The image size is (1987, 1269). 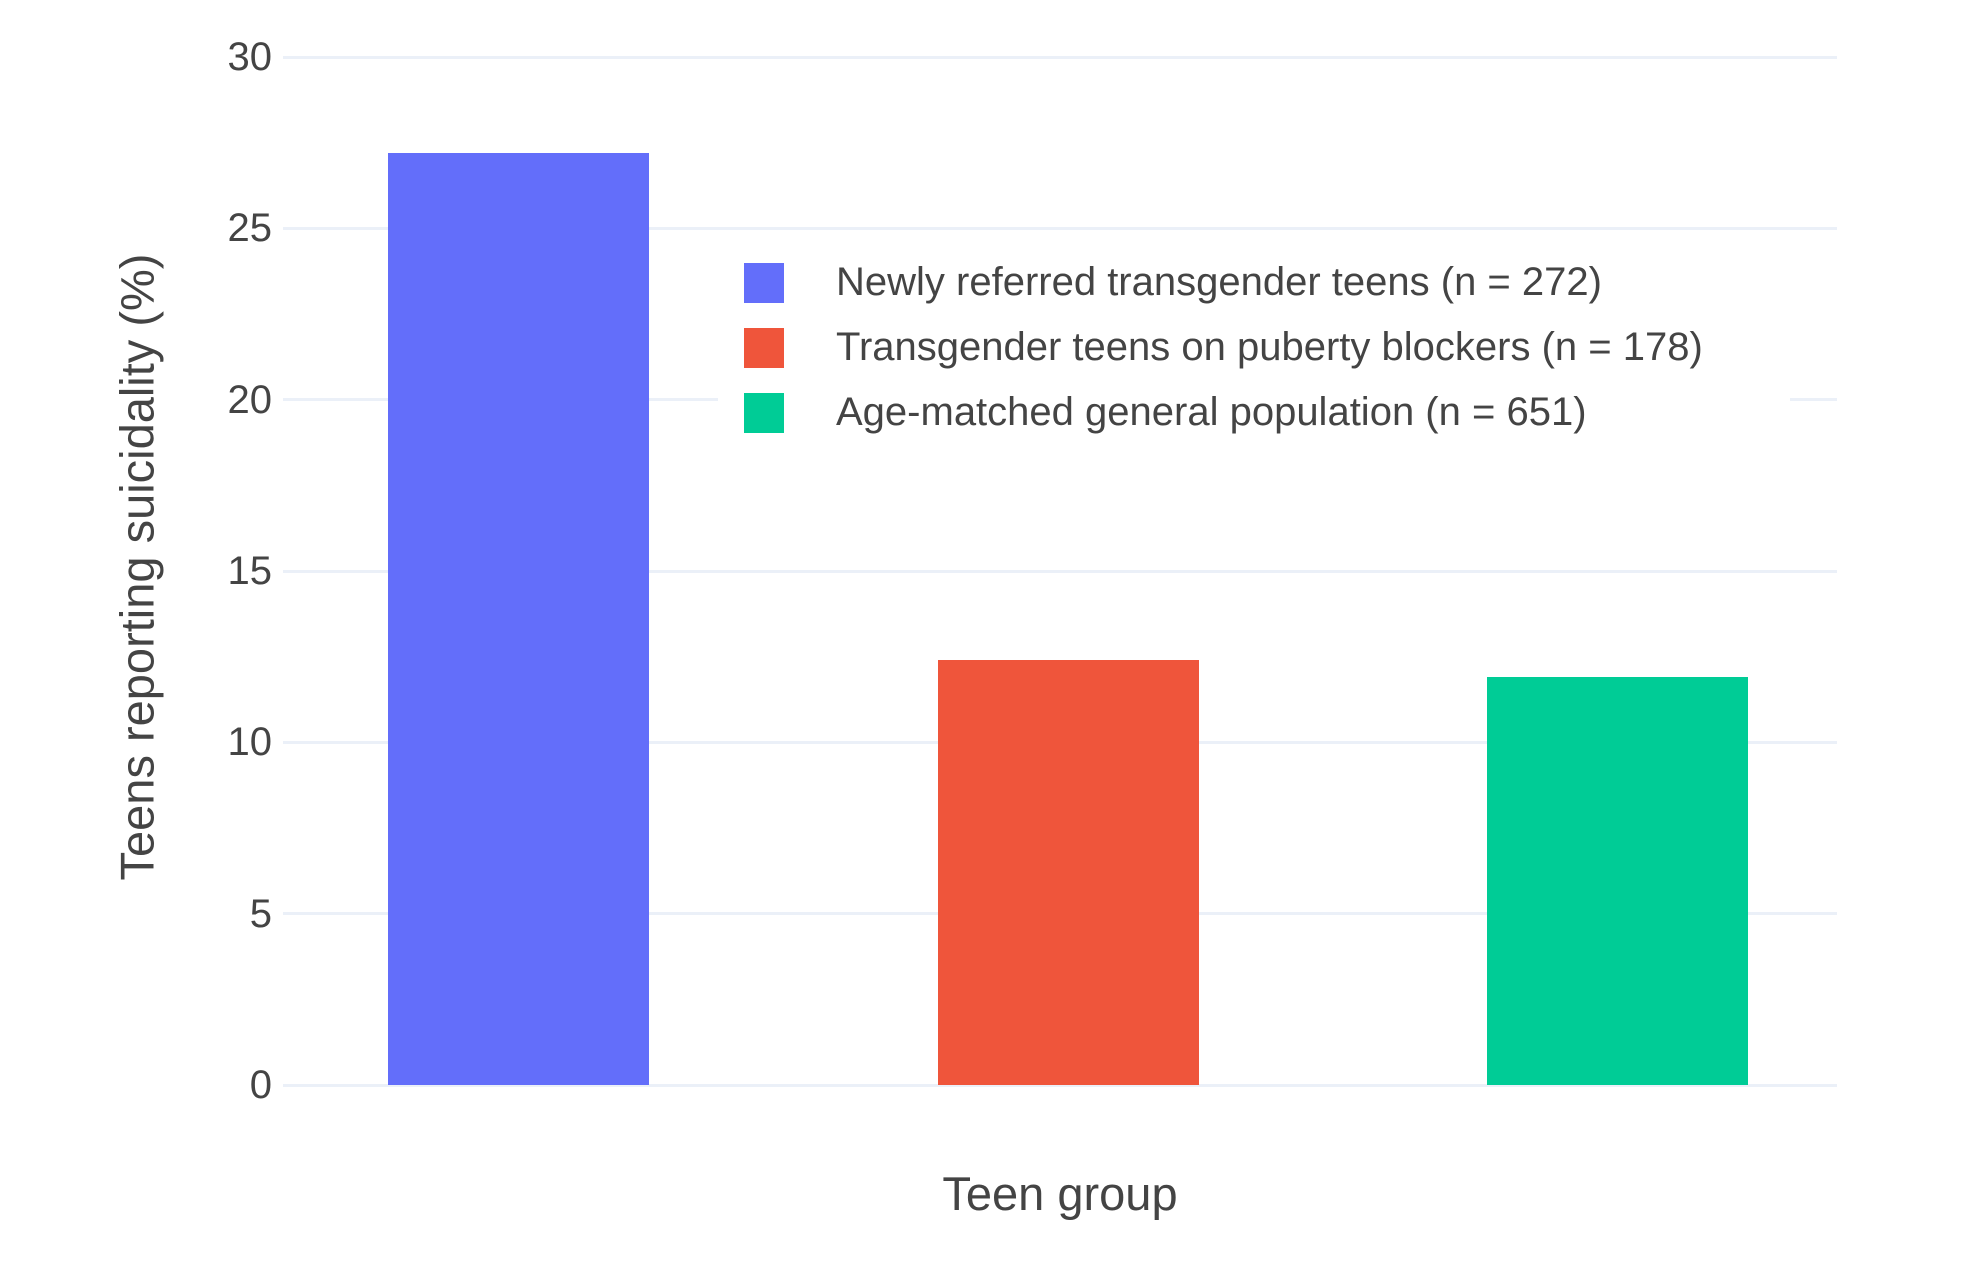 What do you see at coordinates (250, 399) in the screenshot?
I see `y-tick-label: 20` at bounding box center [250, 399].